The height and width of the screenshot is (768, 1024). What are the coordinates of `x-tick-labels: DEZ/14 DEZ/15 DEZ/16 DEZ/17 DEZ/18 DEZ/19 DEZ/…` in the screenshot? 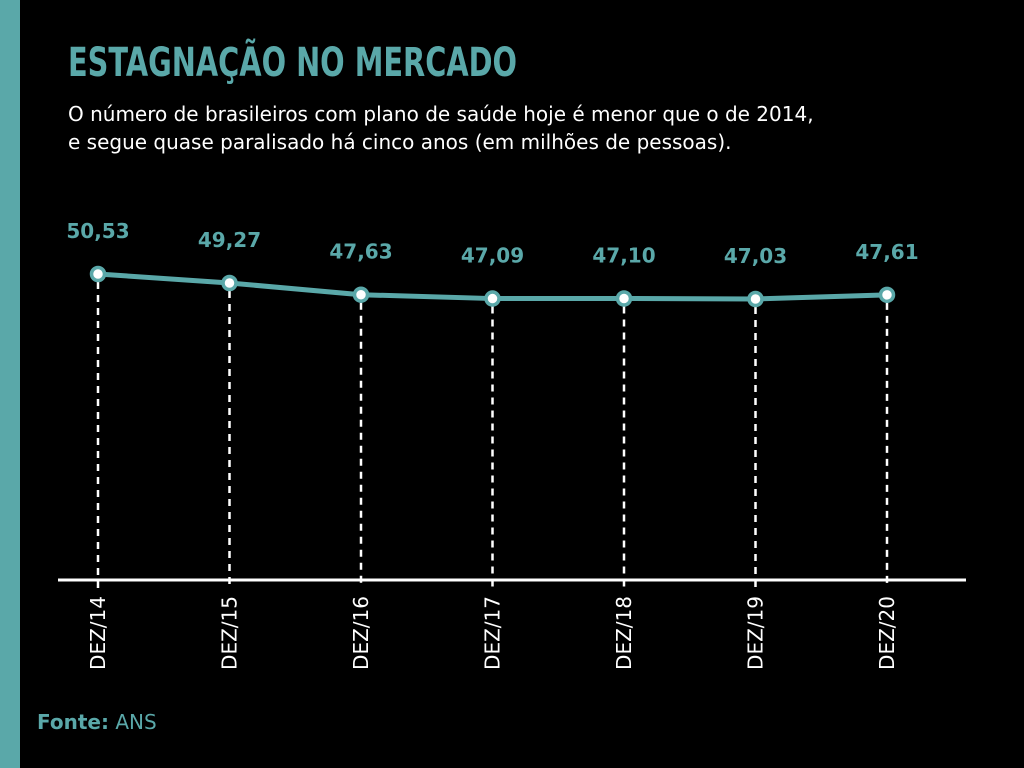 It's located at (492, 633).